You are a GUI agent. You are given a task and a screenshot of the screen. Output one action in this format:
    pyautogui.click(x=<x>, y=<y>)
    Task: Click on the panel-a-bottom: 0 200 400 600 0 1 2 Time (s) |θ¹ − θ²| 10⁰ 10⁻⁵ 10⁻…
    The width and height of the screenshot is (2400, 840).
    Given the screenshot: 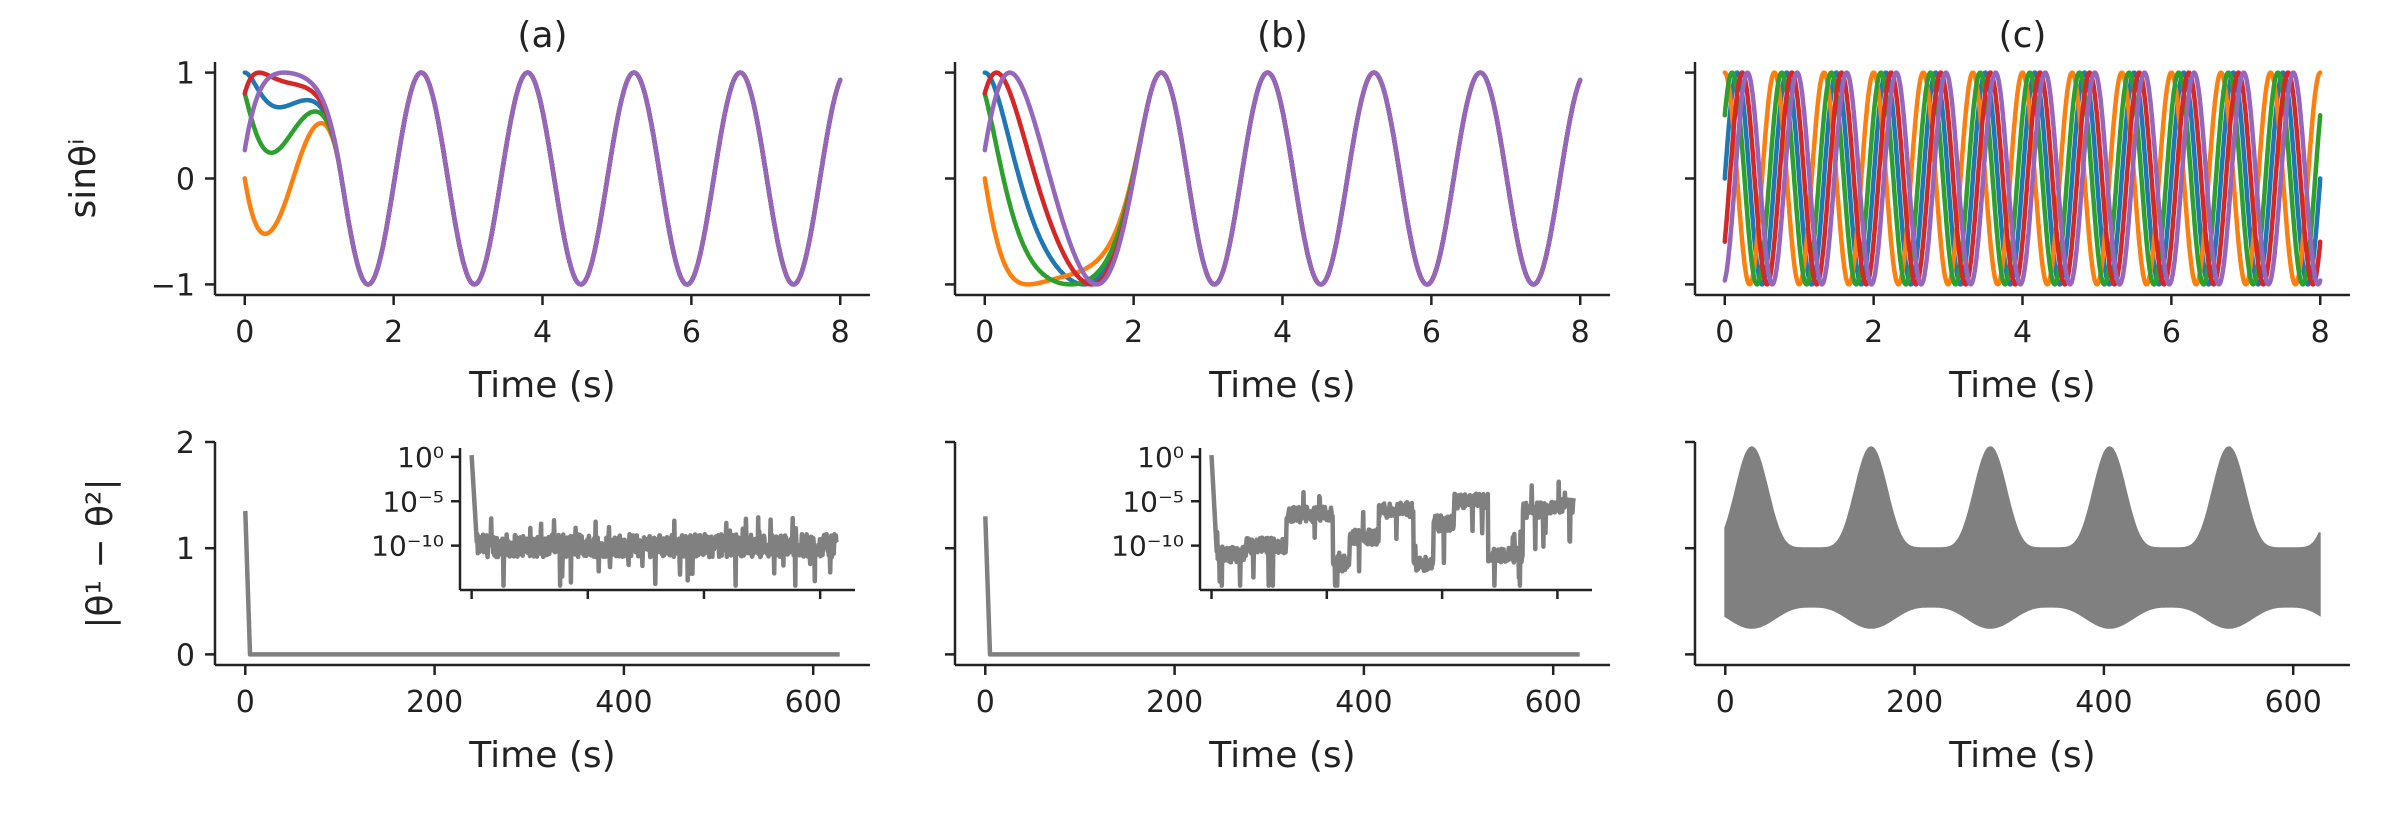 What is the action you would take?
    pyautogui.click(x=475, y=601)
    